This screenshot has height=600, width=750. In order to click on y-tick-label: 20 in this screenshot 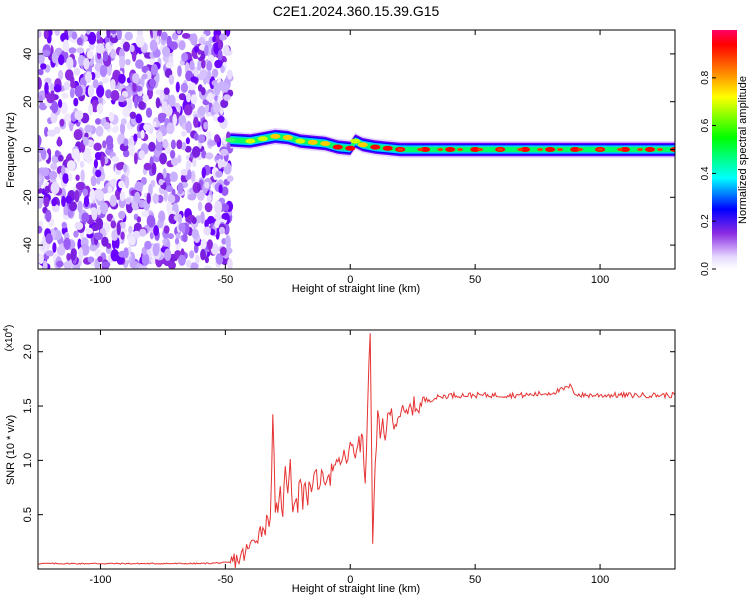, I will do `click(28, 102)`.